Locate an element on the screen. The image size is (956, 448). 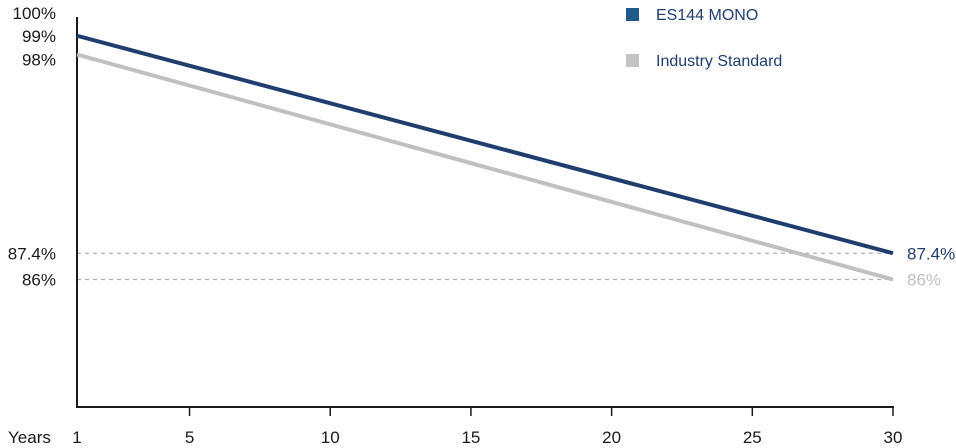
x-tick-label: 5 is located at coordinates (189, 437).